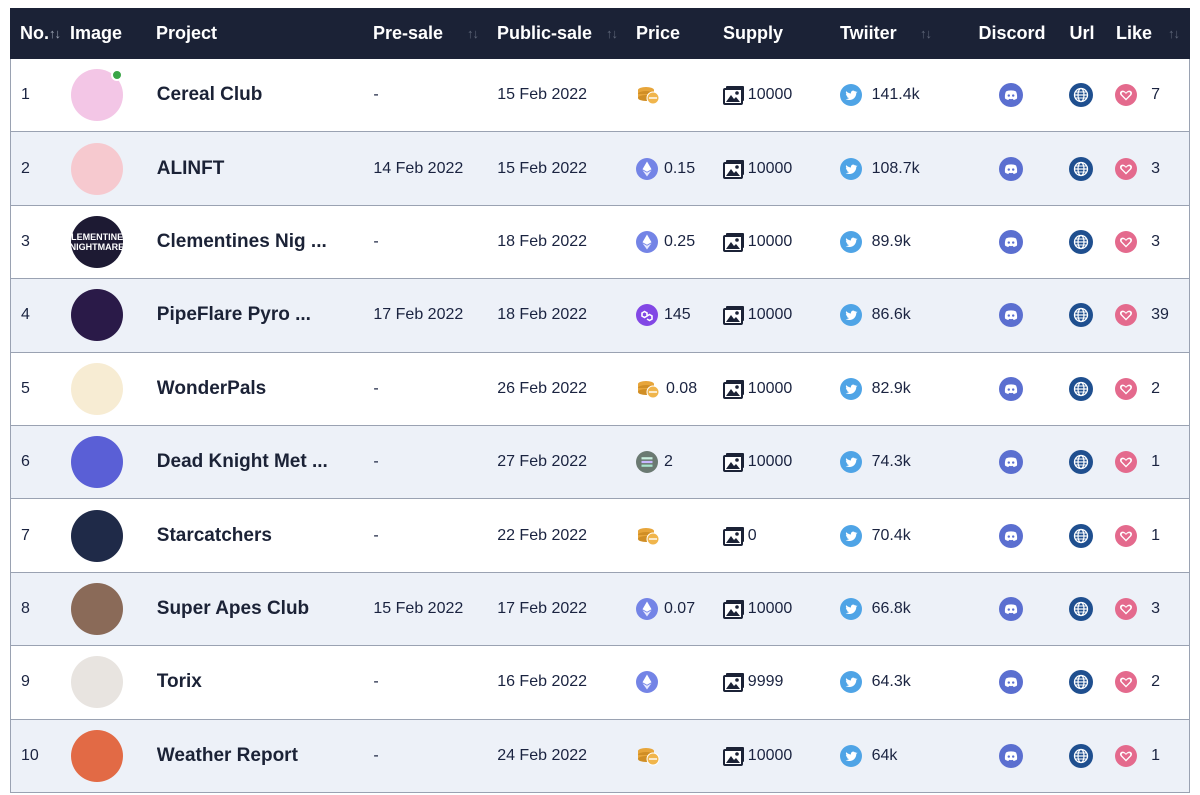 The width and height of the screenshot is (1200, 795). Describe the element at coordinates (600, 96) in the screenshot. I see `table-row: 1 Cereal Club - 15 Feb 2022 10000 141.4k 7` at that location.